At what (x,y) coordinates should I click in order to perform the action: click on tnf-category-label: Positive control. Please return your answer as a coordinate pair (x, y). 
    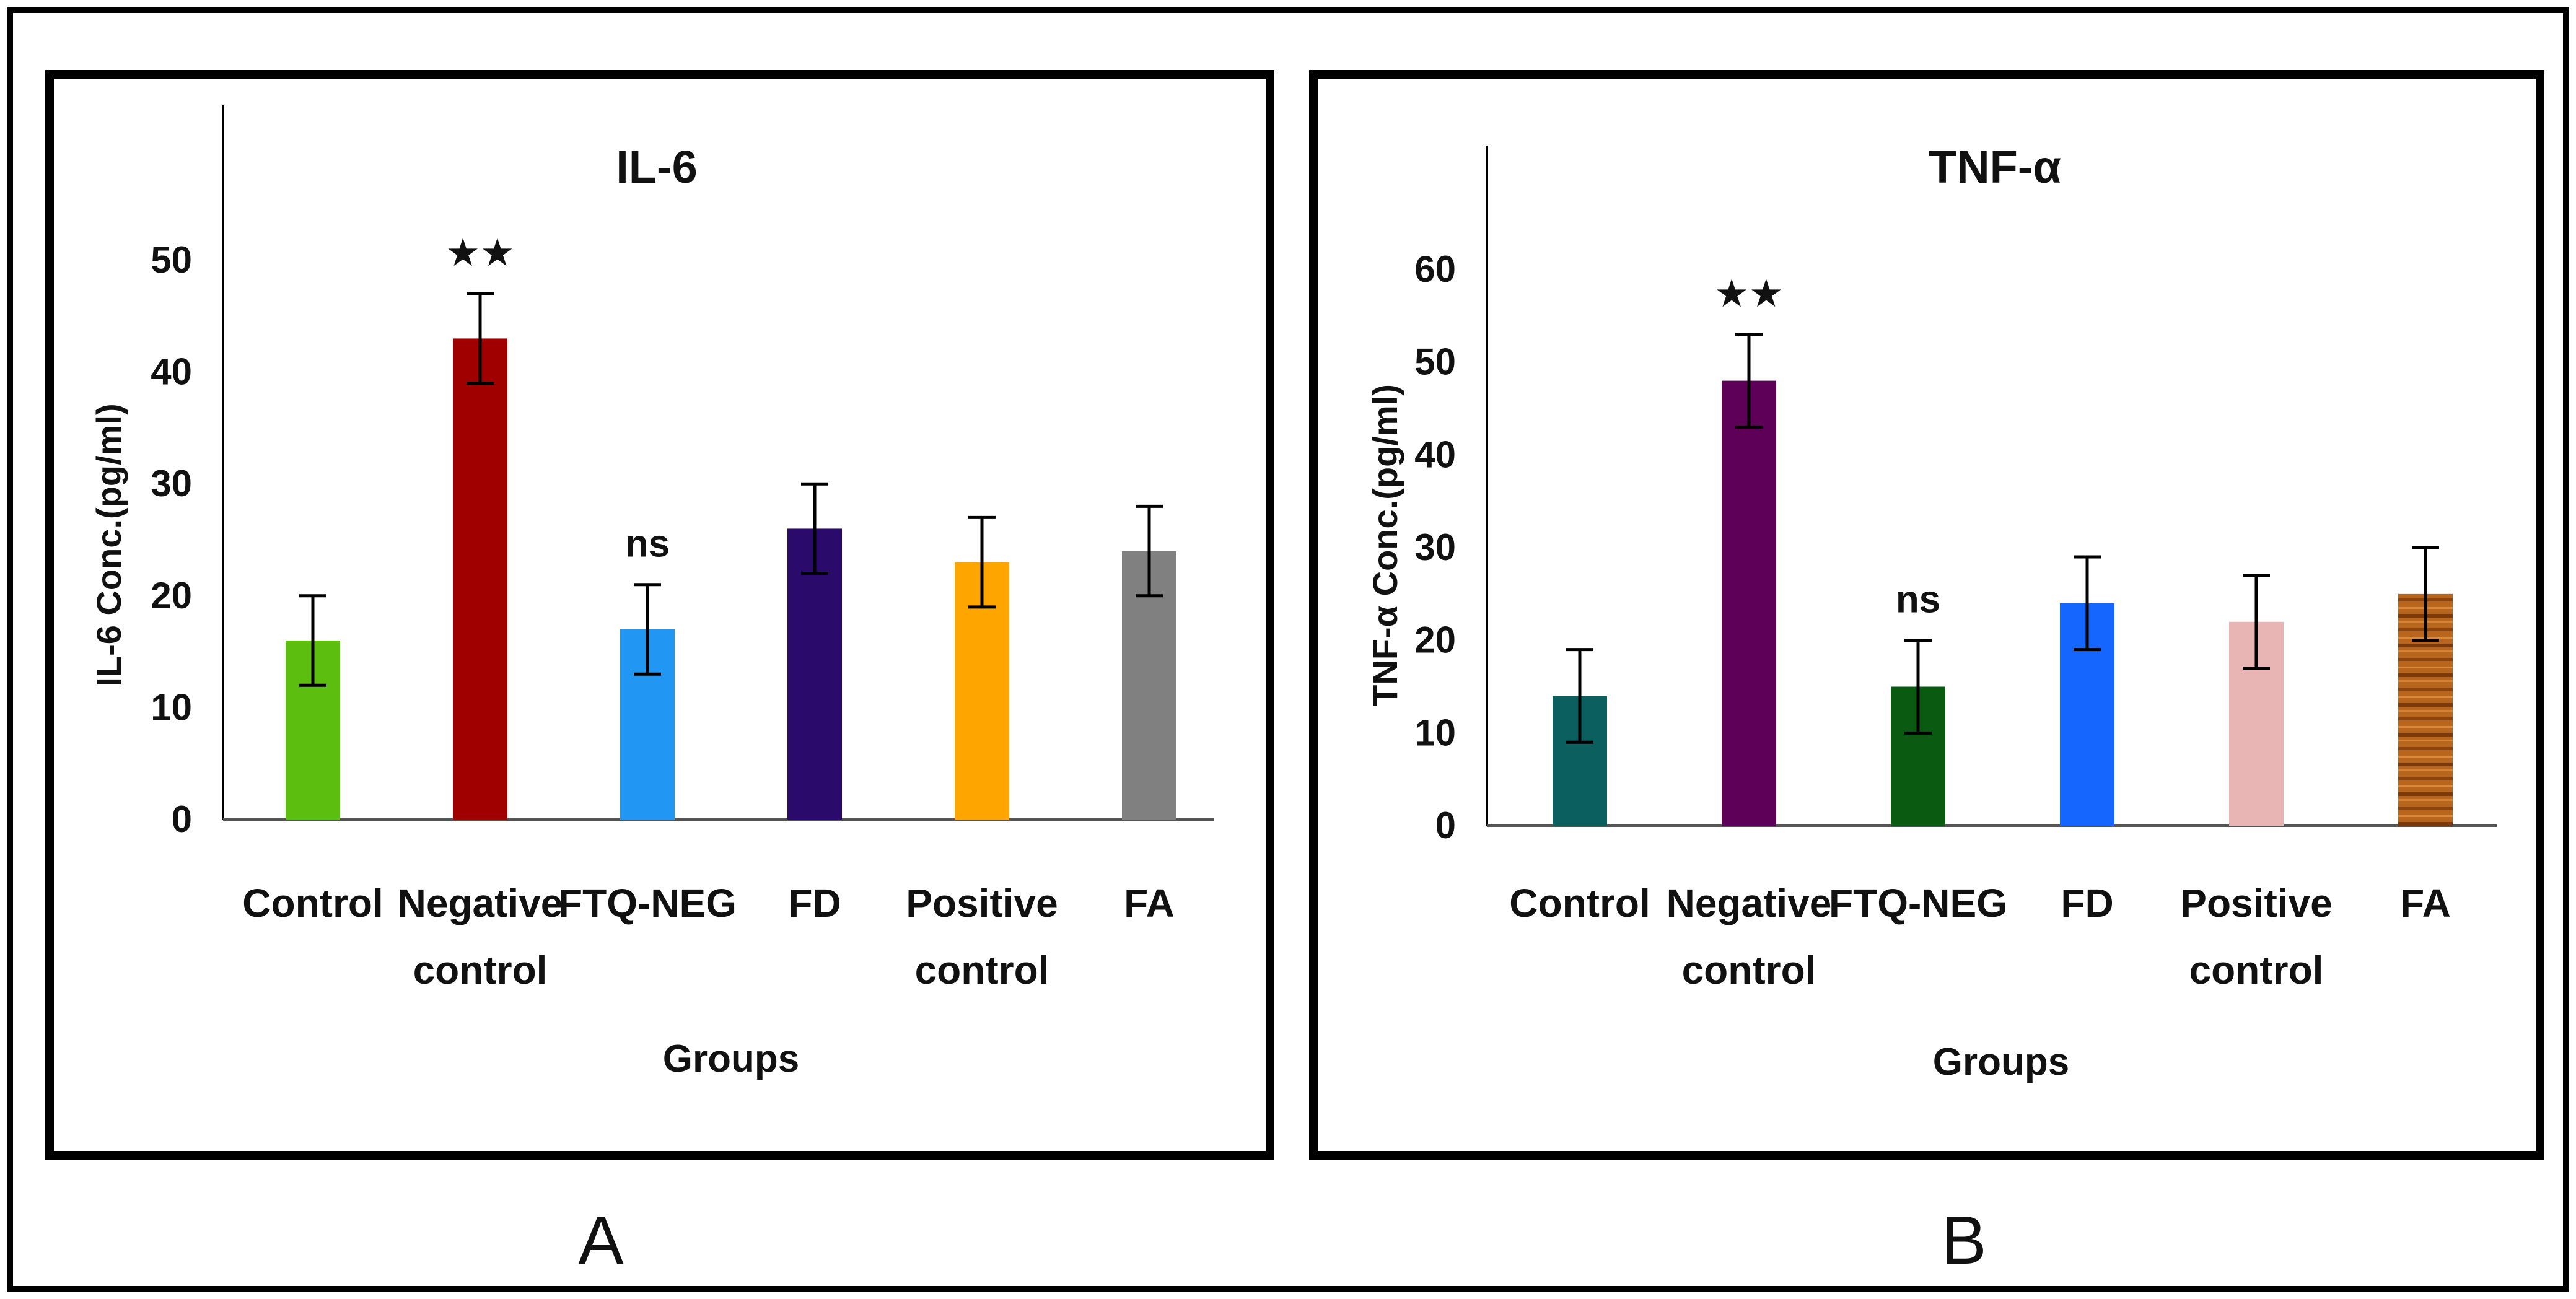
    Looking at the image, I should click on (2256, 936).